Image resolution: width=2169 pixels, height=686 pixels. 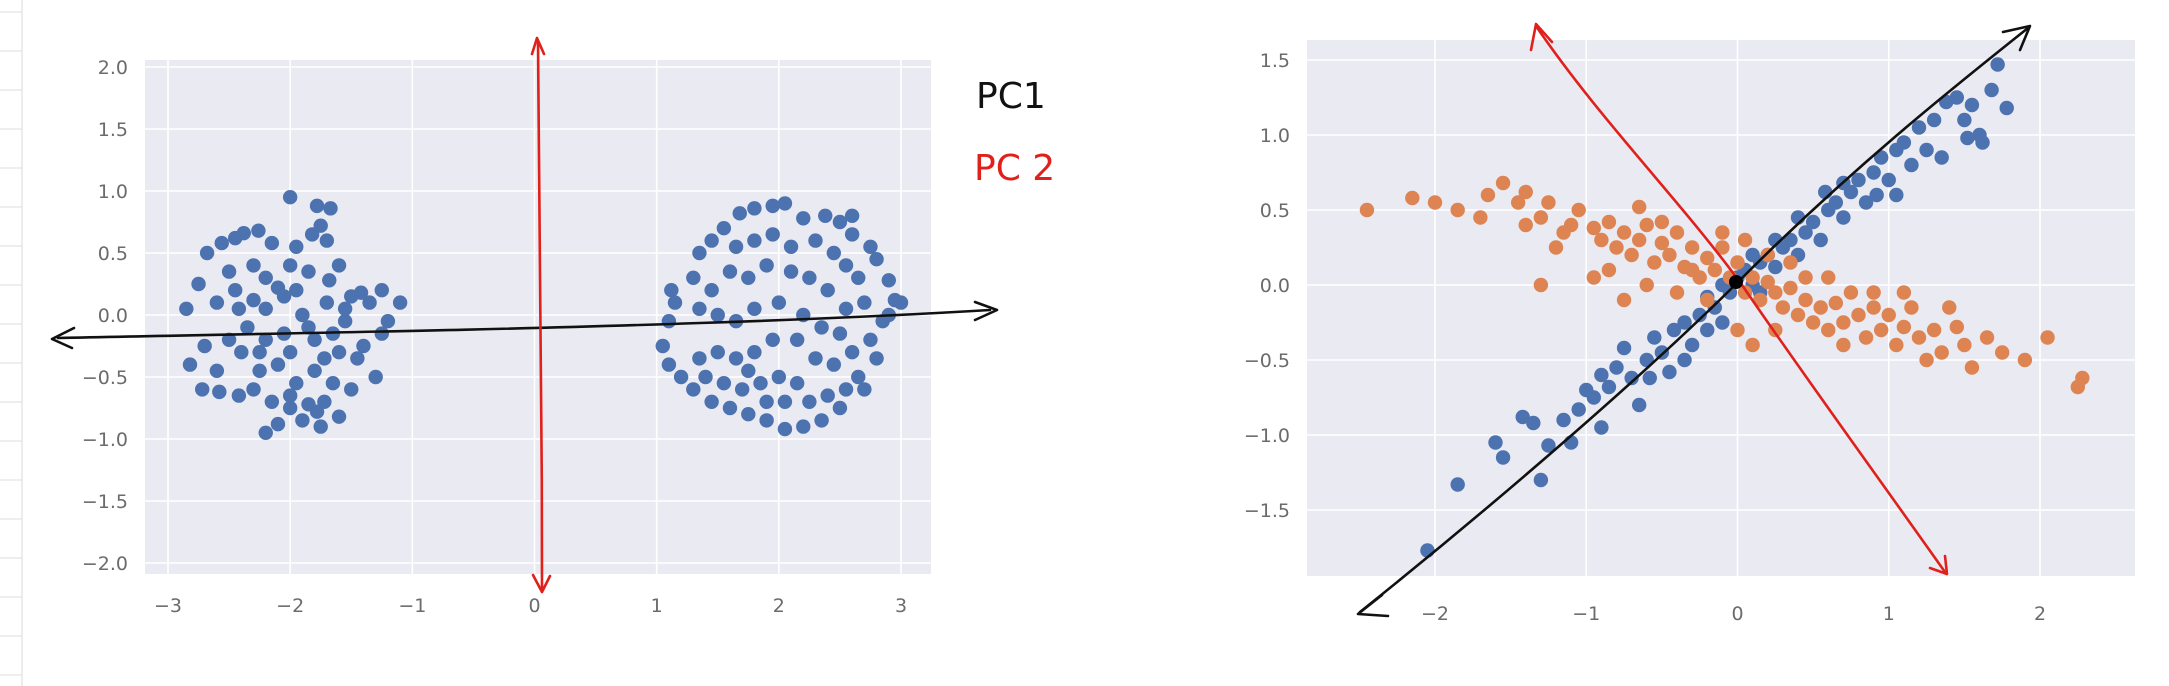 What do you see at coordinates (1011, 96) in the screenshot?
I see `pc1-label: PC1` at bounding box center [1011, 96].